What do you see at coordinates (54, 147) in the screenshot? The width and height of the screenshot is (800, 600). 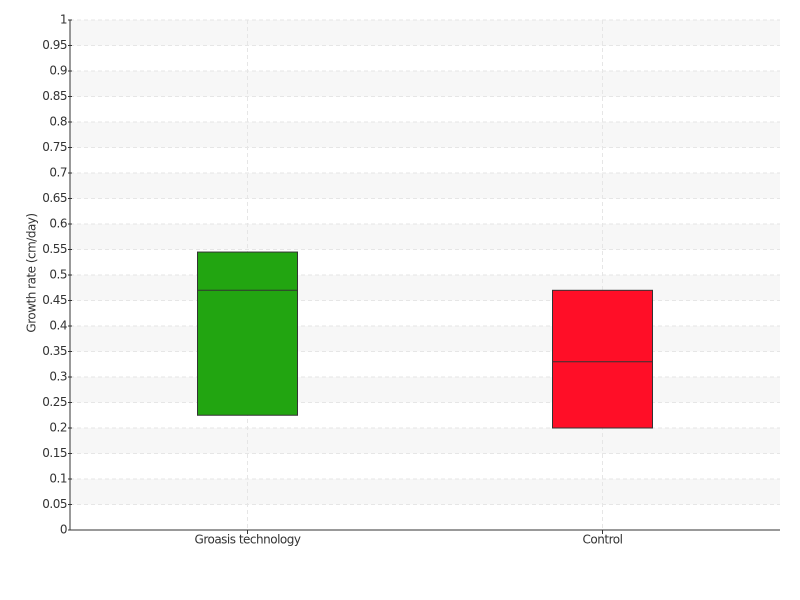 I see `y-tick-label: 0.75` at bounding box center [54, 147].